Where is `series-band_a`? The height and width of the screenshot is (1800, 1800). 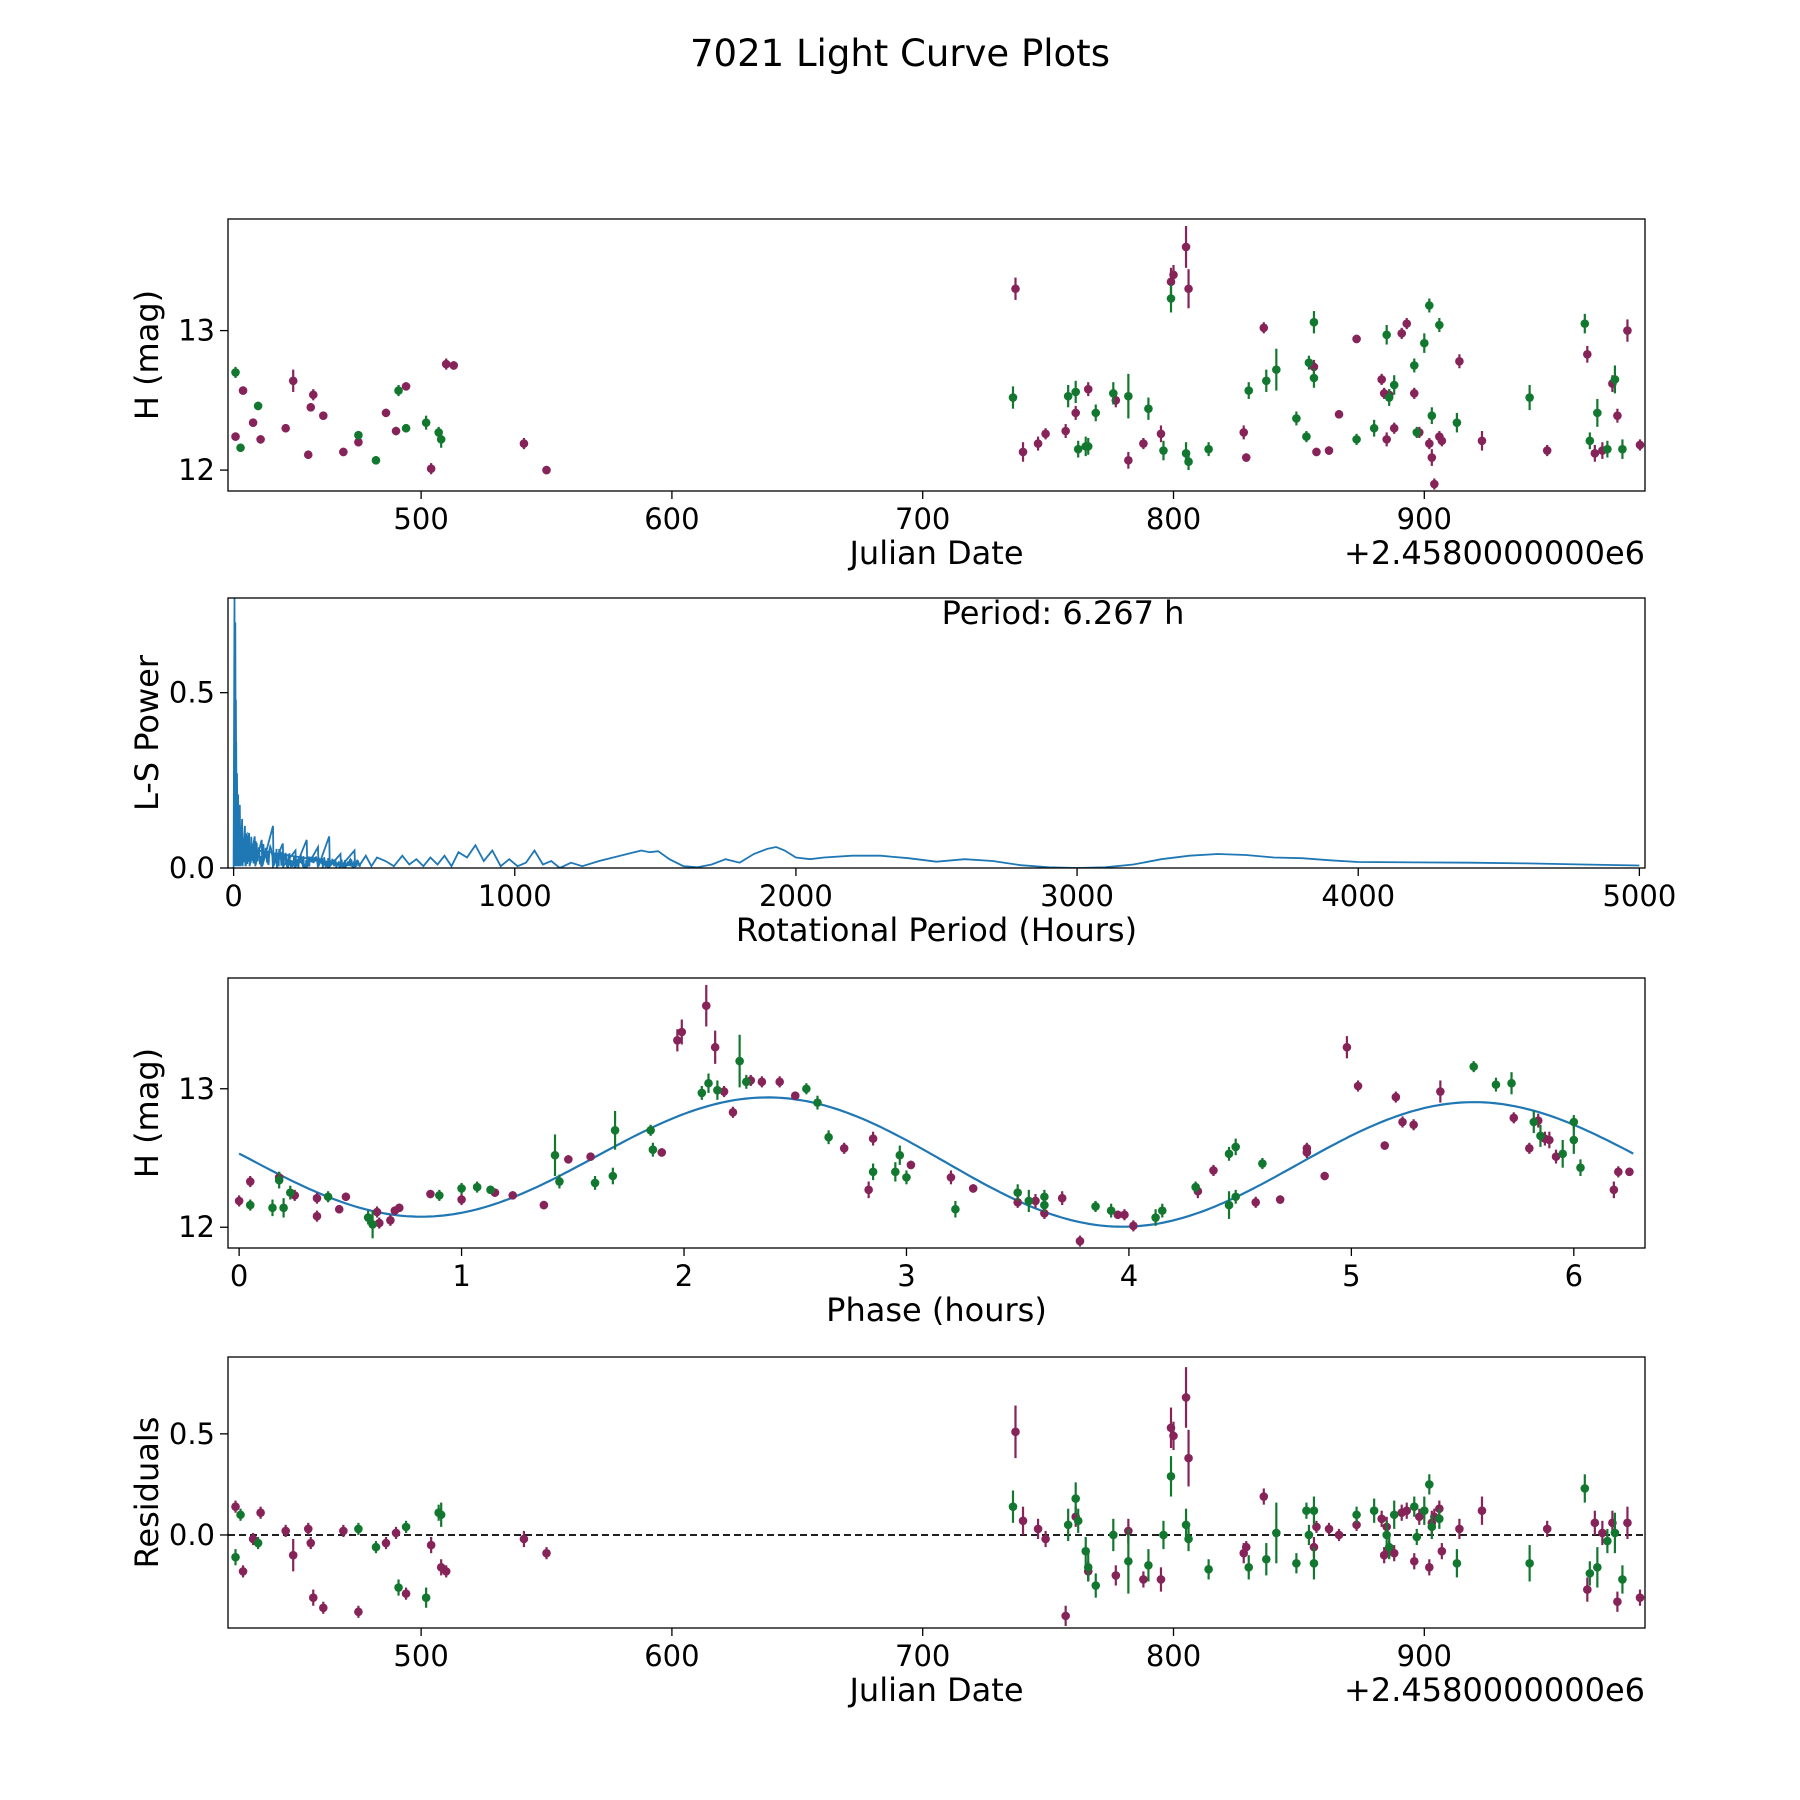 series-band_a is located at coordinates (934, 1115).